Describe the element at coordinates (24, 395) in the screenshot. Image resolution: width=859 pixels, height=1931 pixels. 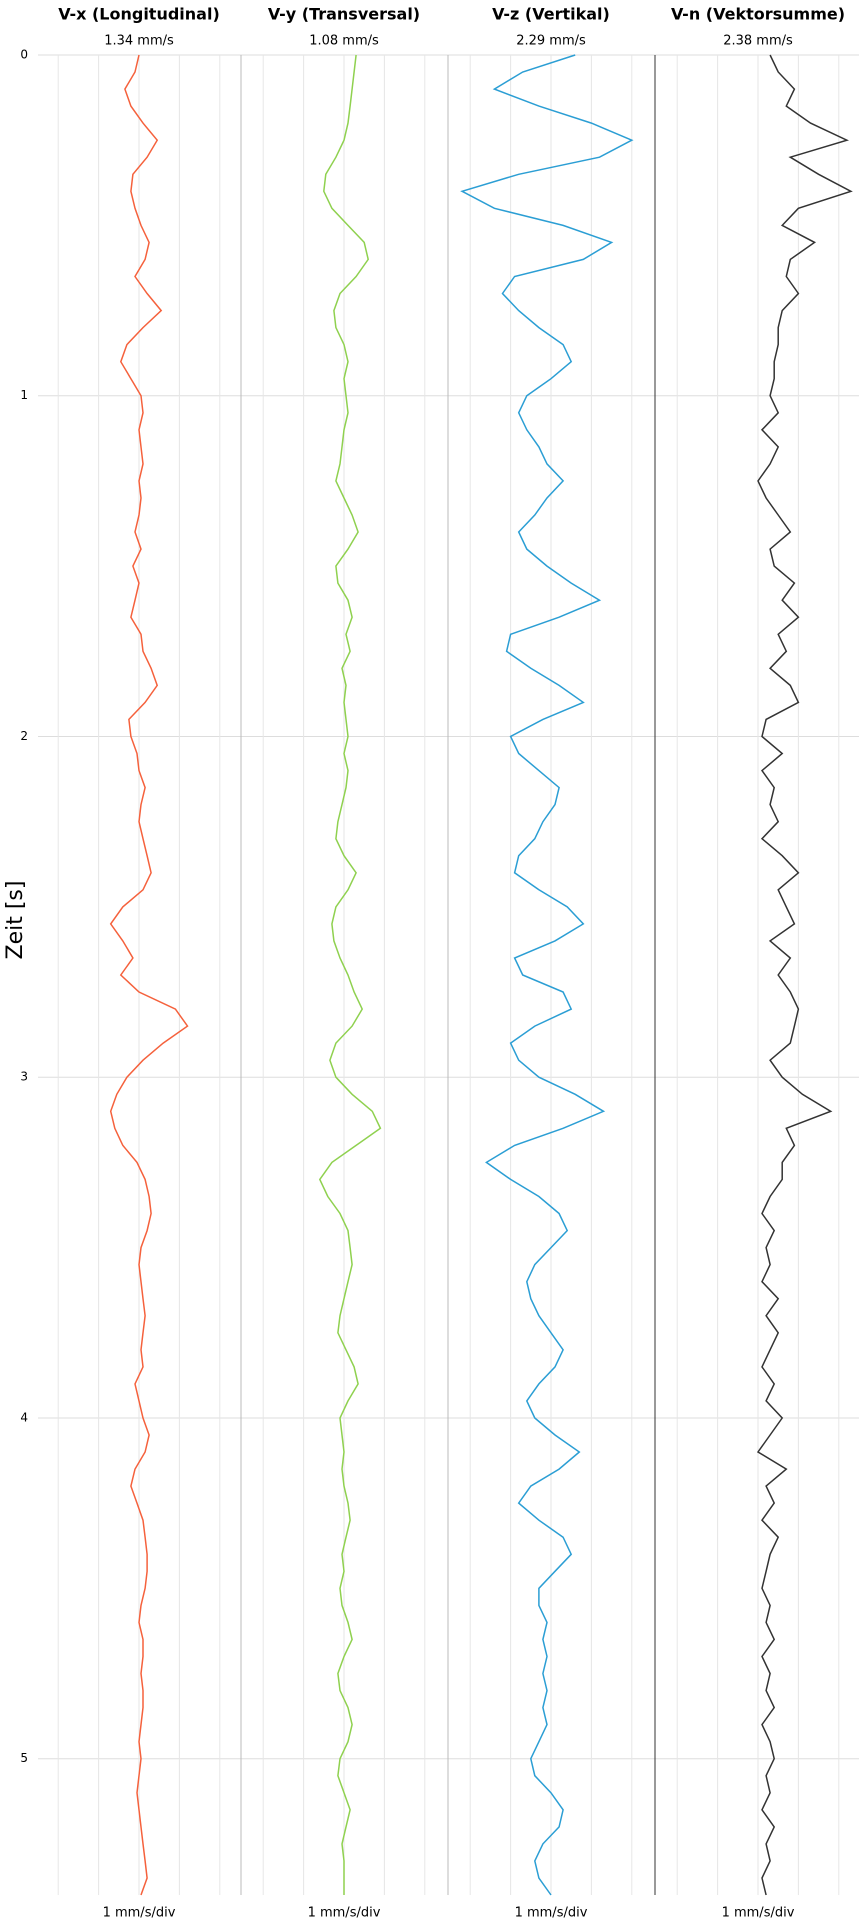
I see `y-tick-label: 1` at that location.